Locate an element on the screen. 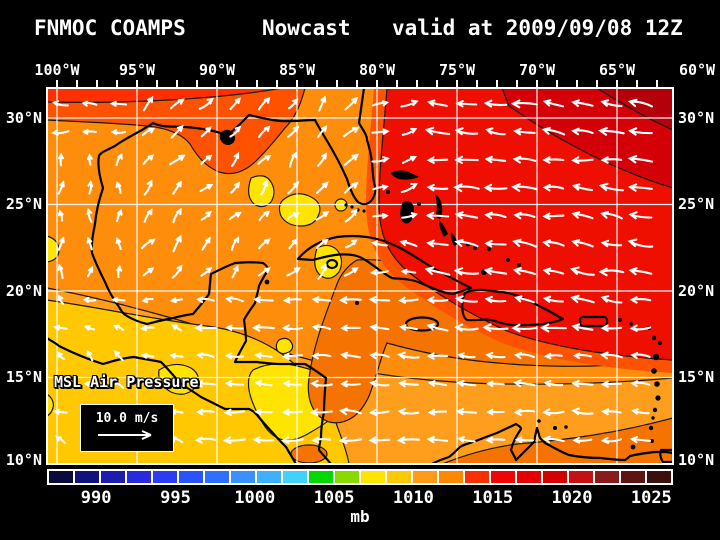 The width and height of the screenshot is (720, 540). colorbar-tick-1005: 1005 is located at coordinates (334, 498).